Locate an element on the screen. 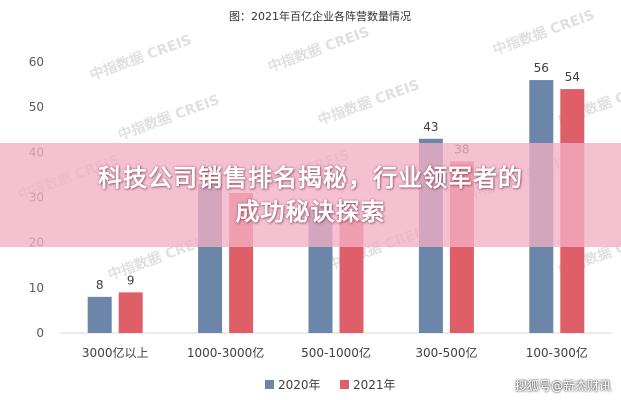  y-tick-label: 0 is located at coordinates (40, 333).